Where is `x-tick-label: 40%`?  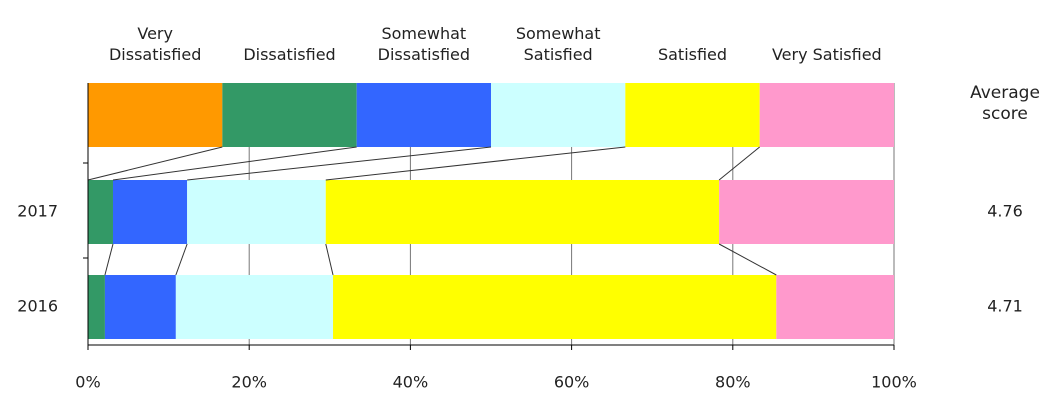
x-tick-label: 40% is located at coordinates (411, 382).